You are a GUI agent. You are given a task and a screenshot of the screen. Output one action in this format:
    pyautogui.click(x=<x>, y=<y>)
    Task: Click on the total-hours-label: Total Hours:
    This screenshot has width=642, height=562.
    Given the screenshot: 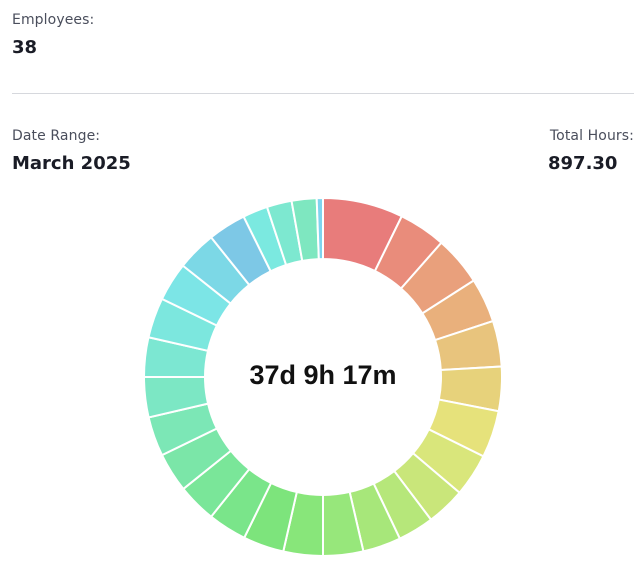 What is the action you would take?
    pyautogui.click(x=591, y=136)
    